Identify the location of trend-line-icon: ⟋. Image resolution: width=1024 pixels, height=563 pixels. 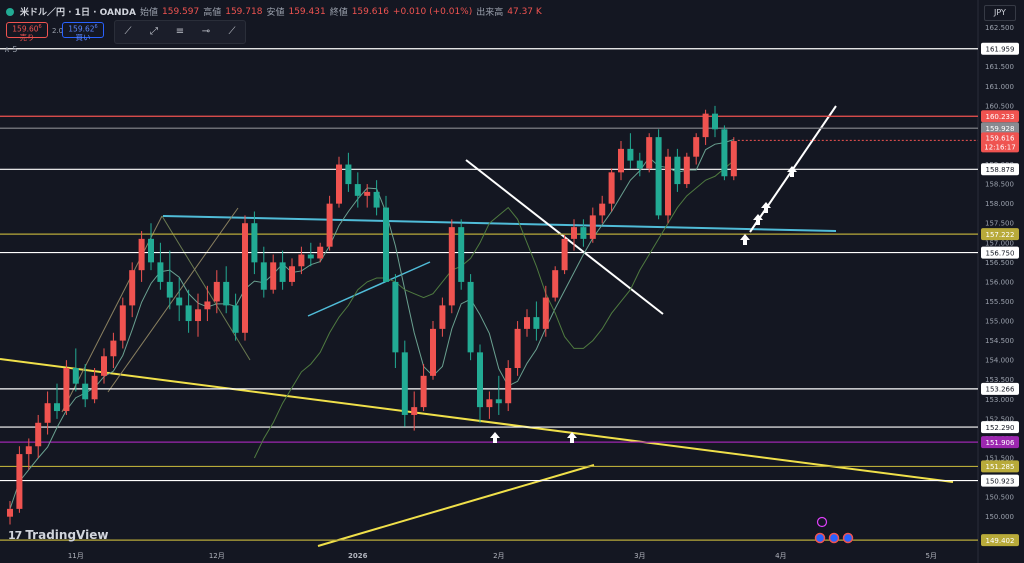
(128, 31).